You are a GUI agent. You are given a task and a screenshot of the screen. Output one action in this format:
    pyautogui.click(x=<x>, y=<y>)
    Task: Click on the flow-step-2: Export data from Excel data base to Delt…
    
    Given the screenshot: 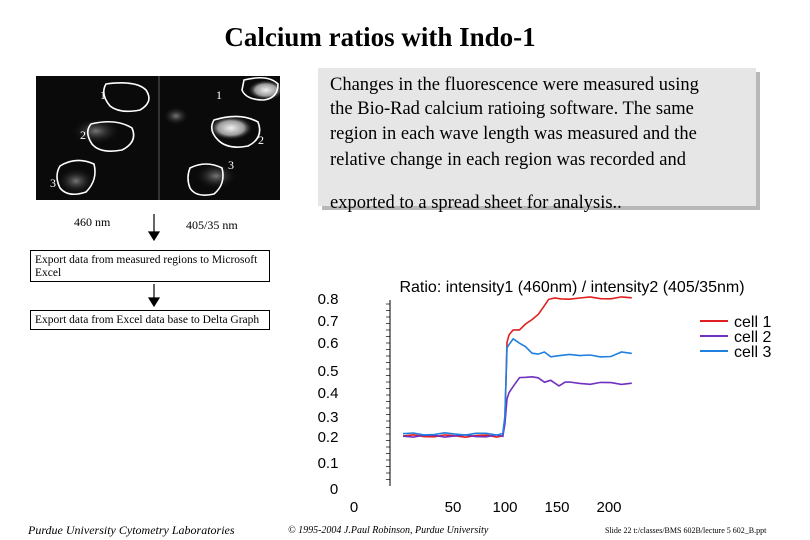 What is the action you would take?
    pyautogui.click(x=150, y=320)
    